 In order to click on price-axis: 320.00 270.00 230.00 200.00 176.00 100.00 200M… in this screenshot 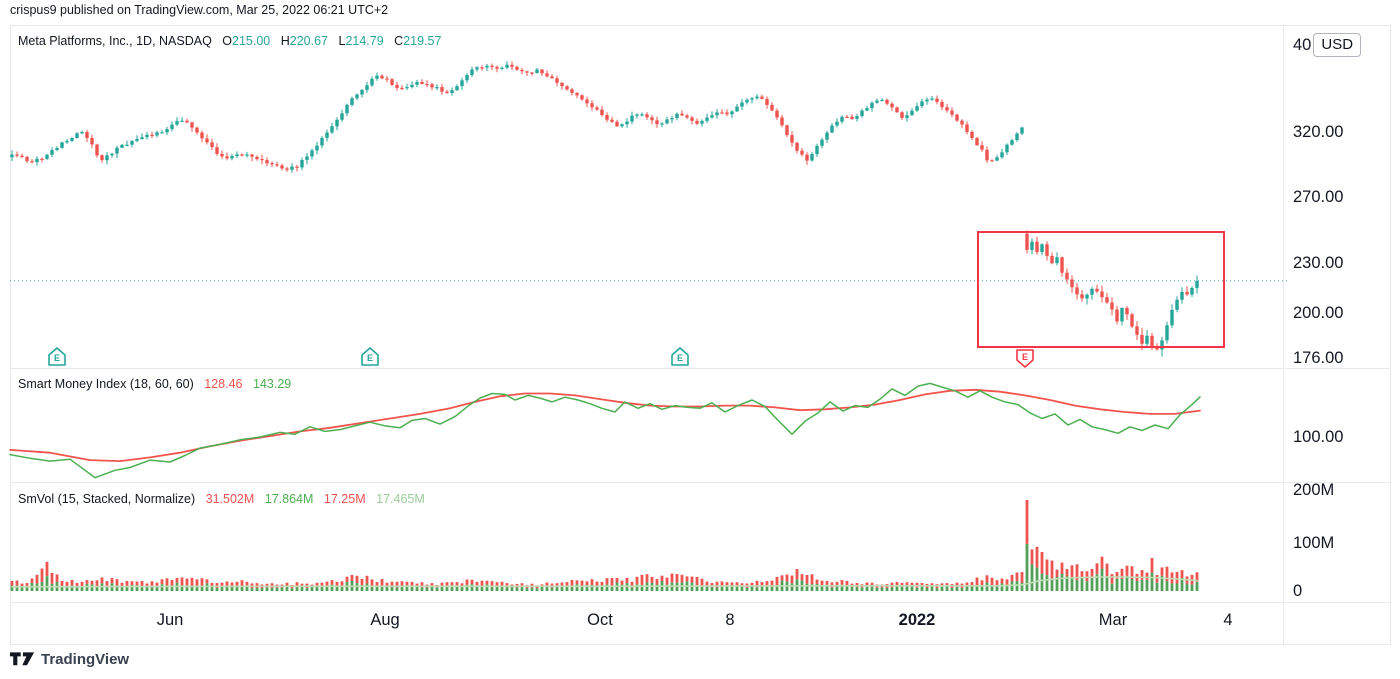, I will do `click(1341, 335)`.